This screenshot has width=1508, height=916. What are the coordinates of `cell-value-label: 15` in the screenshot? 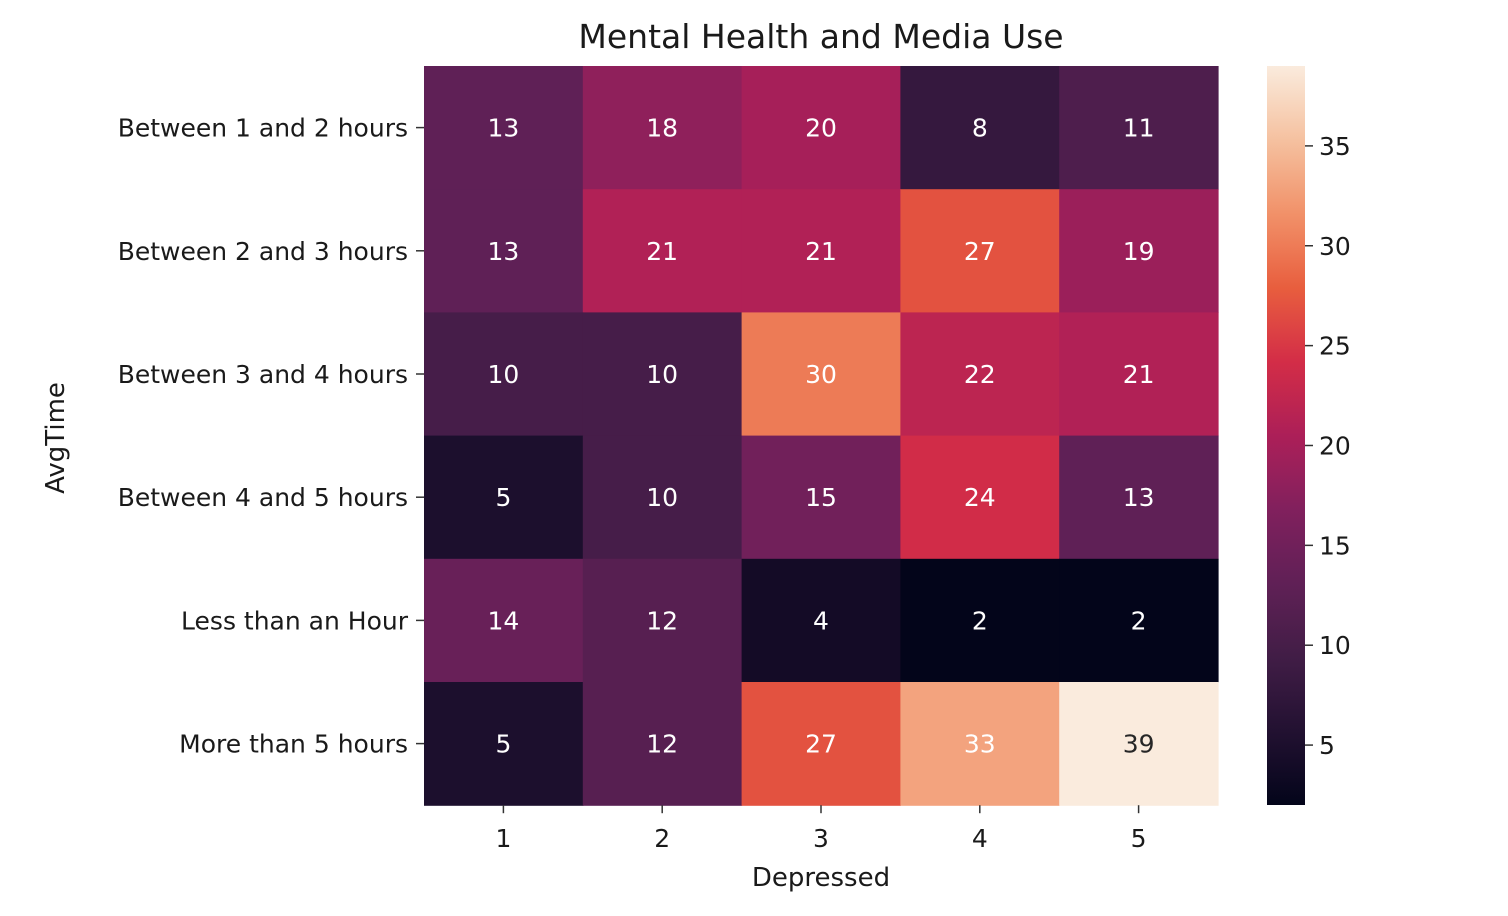 It's located at (821, 497).